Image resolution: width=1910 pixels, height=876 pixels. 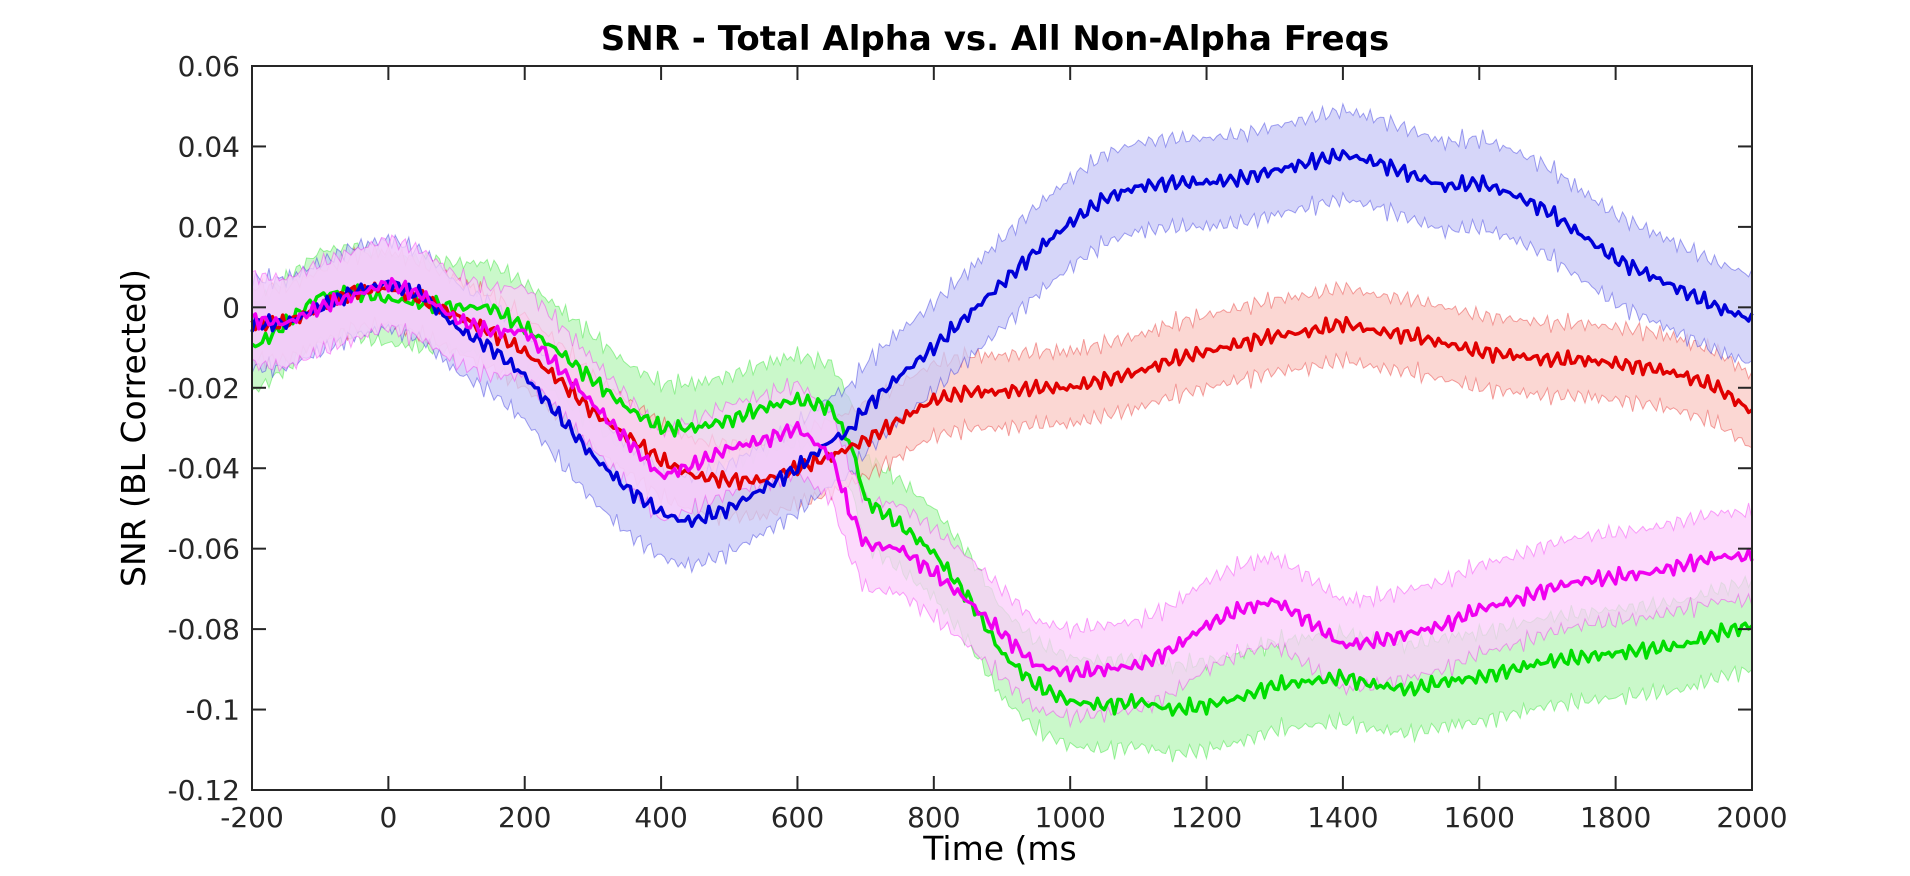 I want to click on x-tick-label: 1000, so click(x=1070, y=817).